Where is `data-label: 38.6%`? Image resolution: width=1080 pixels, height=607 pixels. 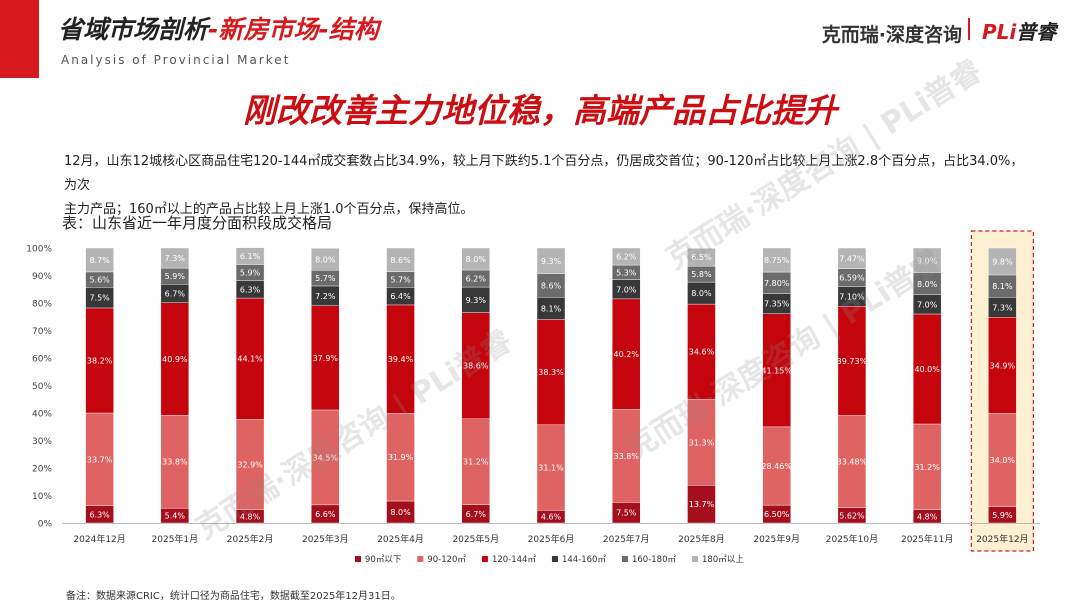
data-label: 38.6% is located at coordinates (476, 366).